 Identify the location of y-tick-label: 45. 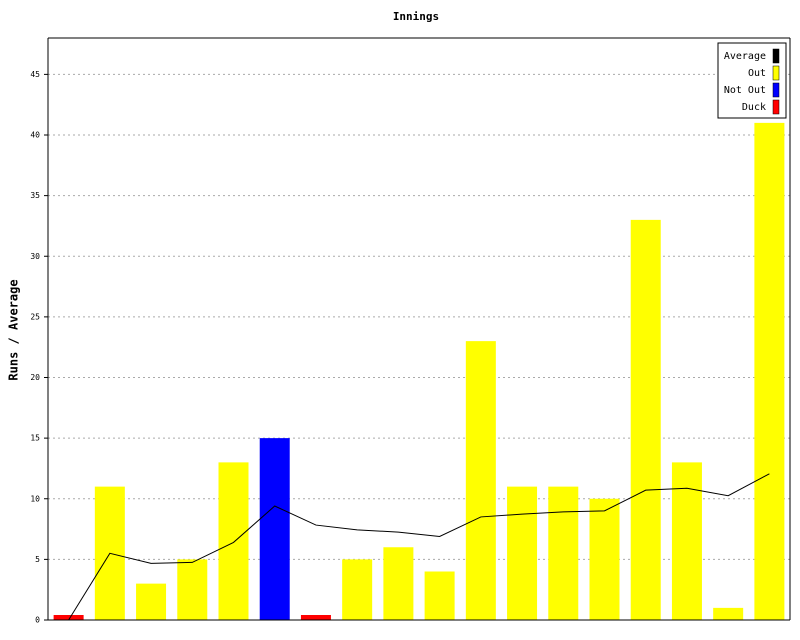
(35, 74).